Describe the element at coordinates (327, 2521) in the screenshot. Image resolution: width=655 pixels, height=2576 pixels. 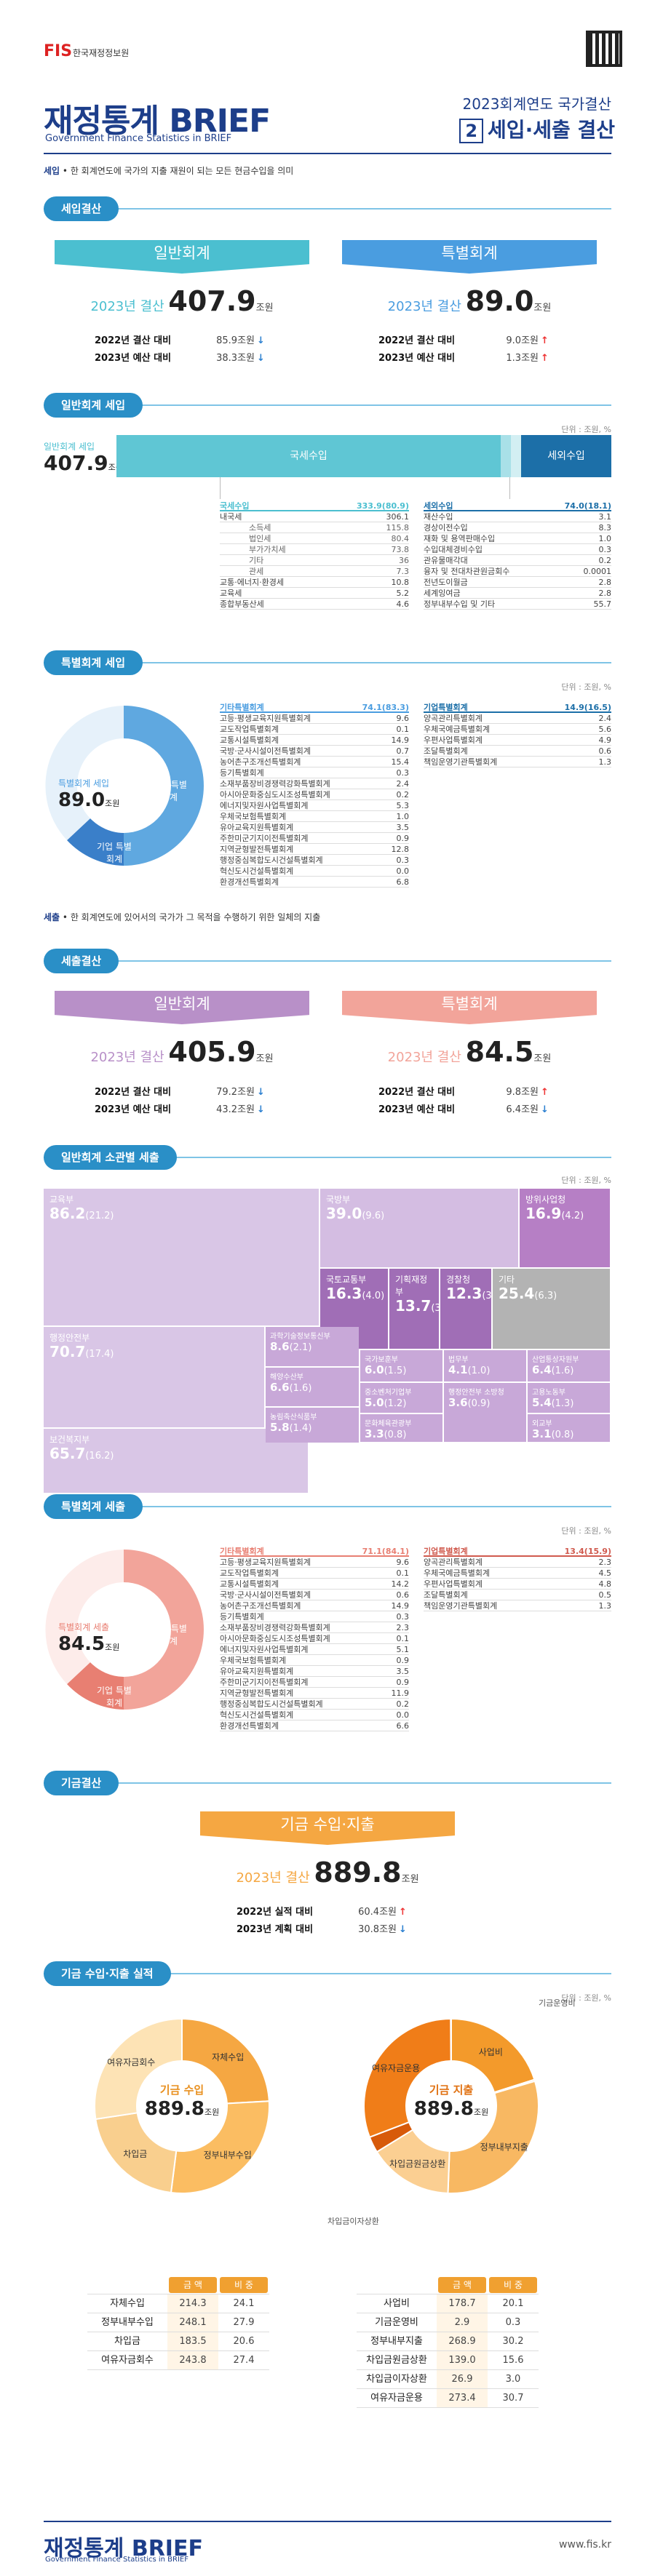
I see `footer-divider` at that location.